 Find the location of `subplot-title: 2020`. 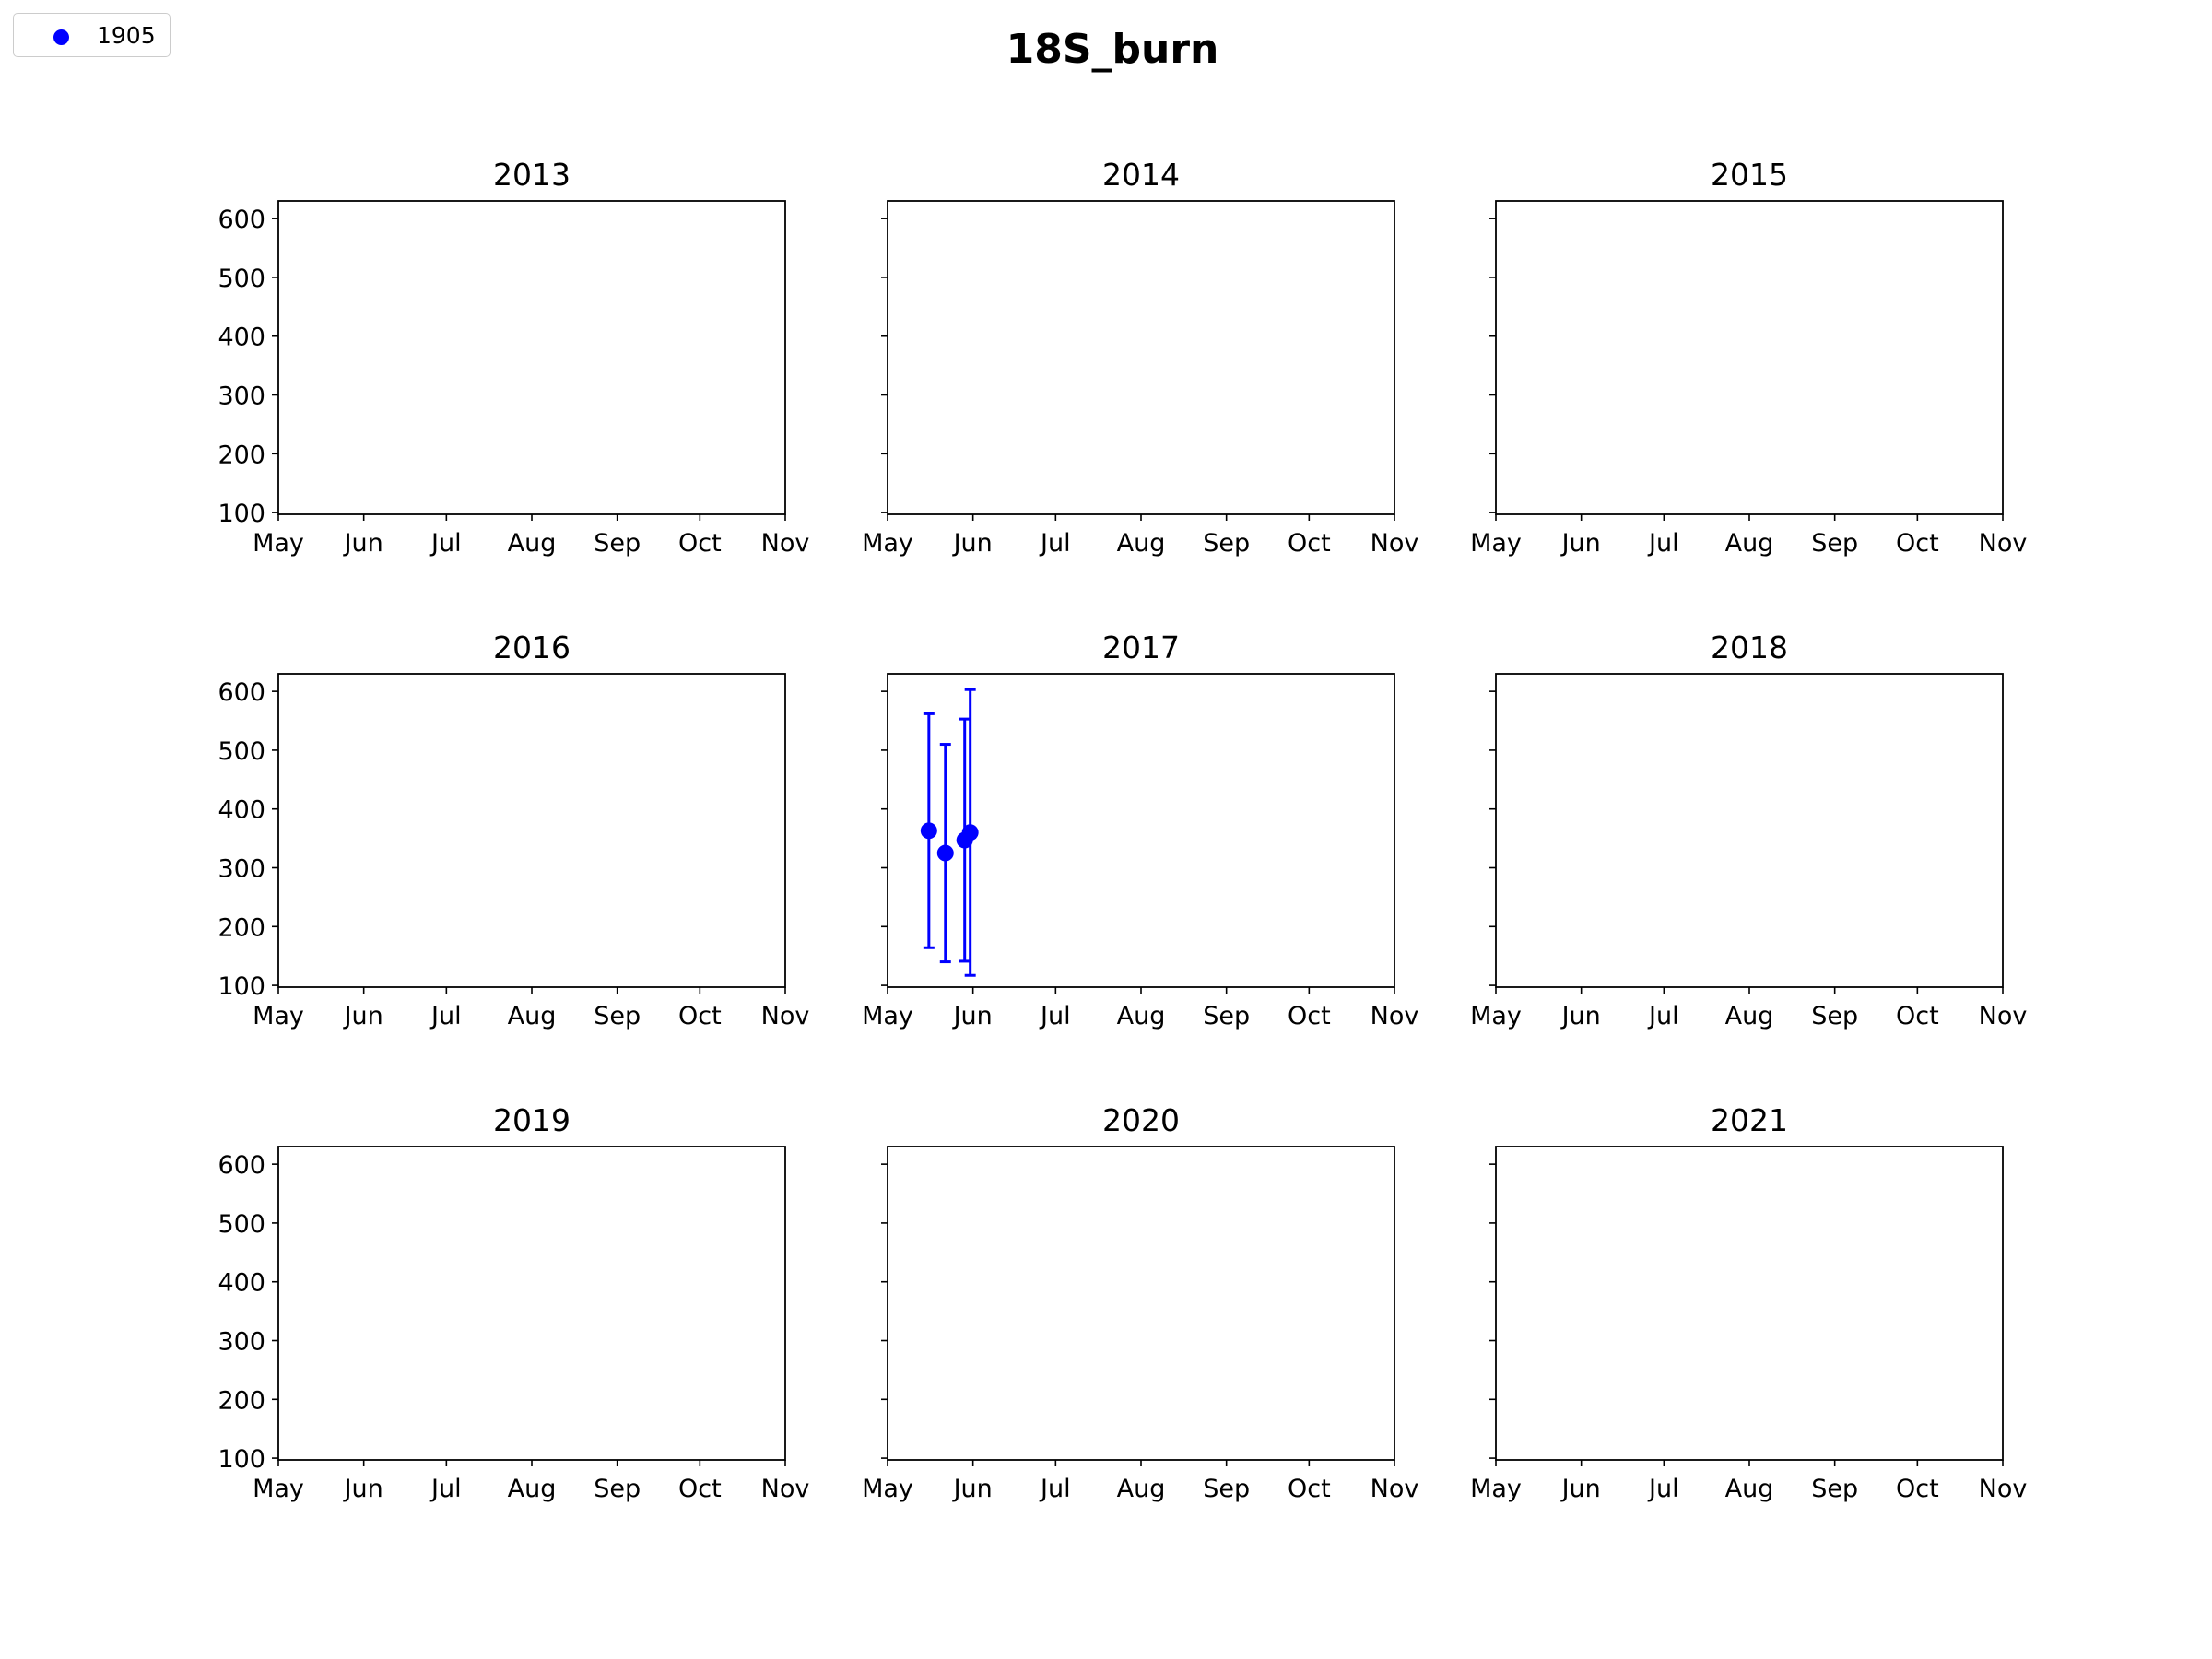

subplot-title: 2020 is located at coordinates (1141, 1120).